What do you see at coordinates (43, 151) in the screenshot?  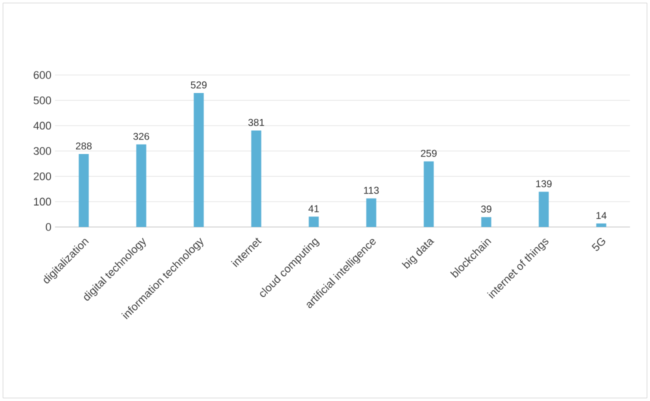 I see `y-tick-label: 300` at bounding box center [43, 151].